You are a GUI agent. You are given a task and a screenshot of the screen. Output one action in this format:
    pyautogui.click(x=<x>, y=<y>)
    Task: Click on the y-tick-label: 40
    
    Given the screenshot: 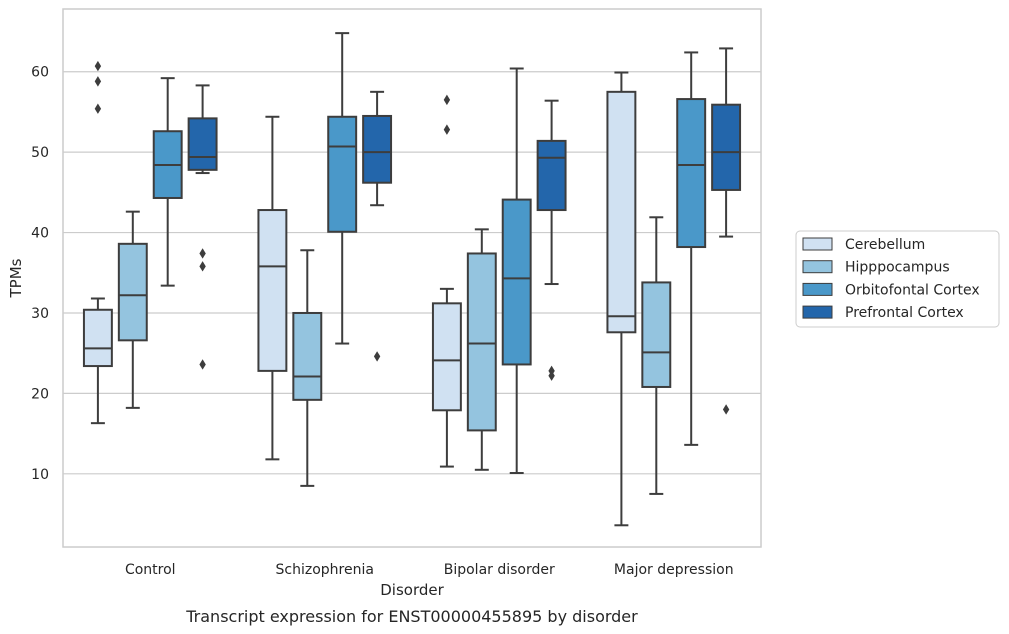 What is the action you would take?
    pyautogui.click(x=40, y=234)
    